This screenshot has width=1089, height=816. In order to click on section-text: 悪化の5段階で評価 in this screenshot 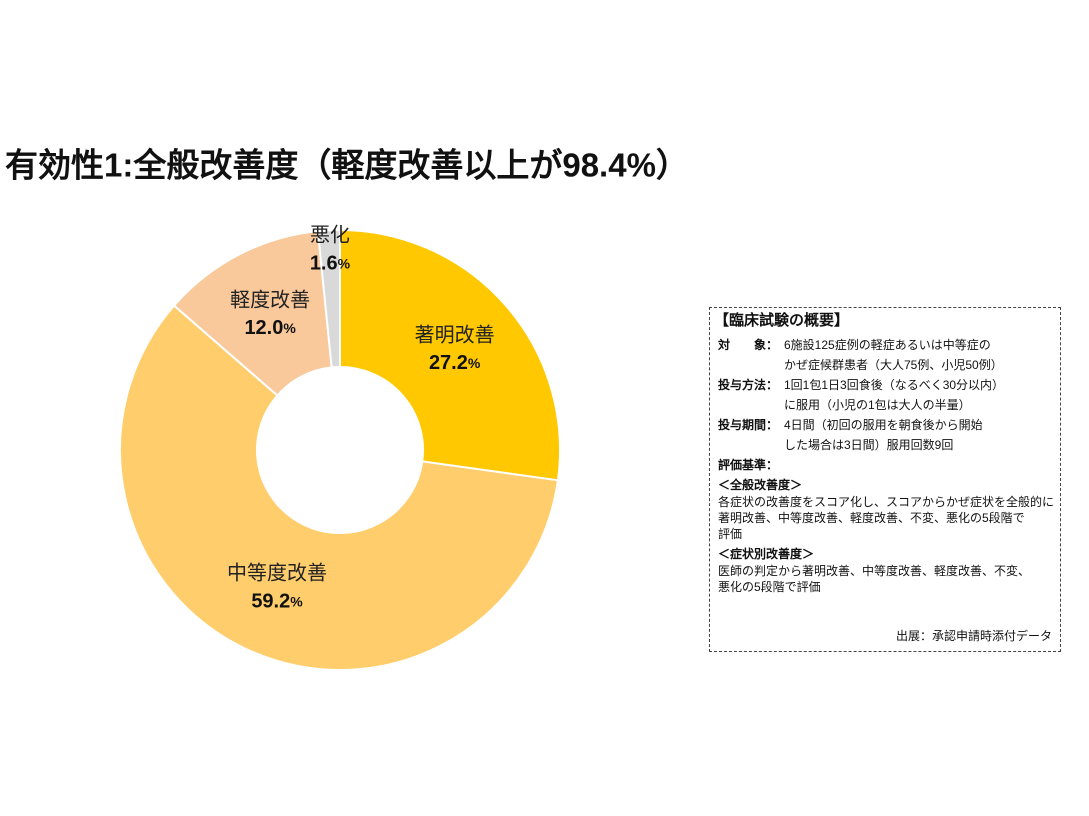, I will do `click(769, 587)`.